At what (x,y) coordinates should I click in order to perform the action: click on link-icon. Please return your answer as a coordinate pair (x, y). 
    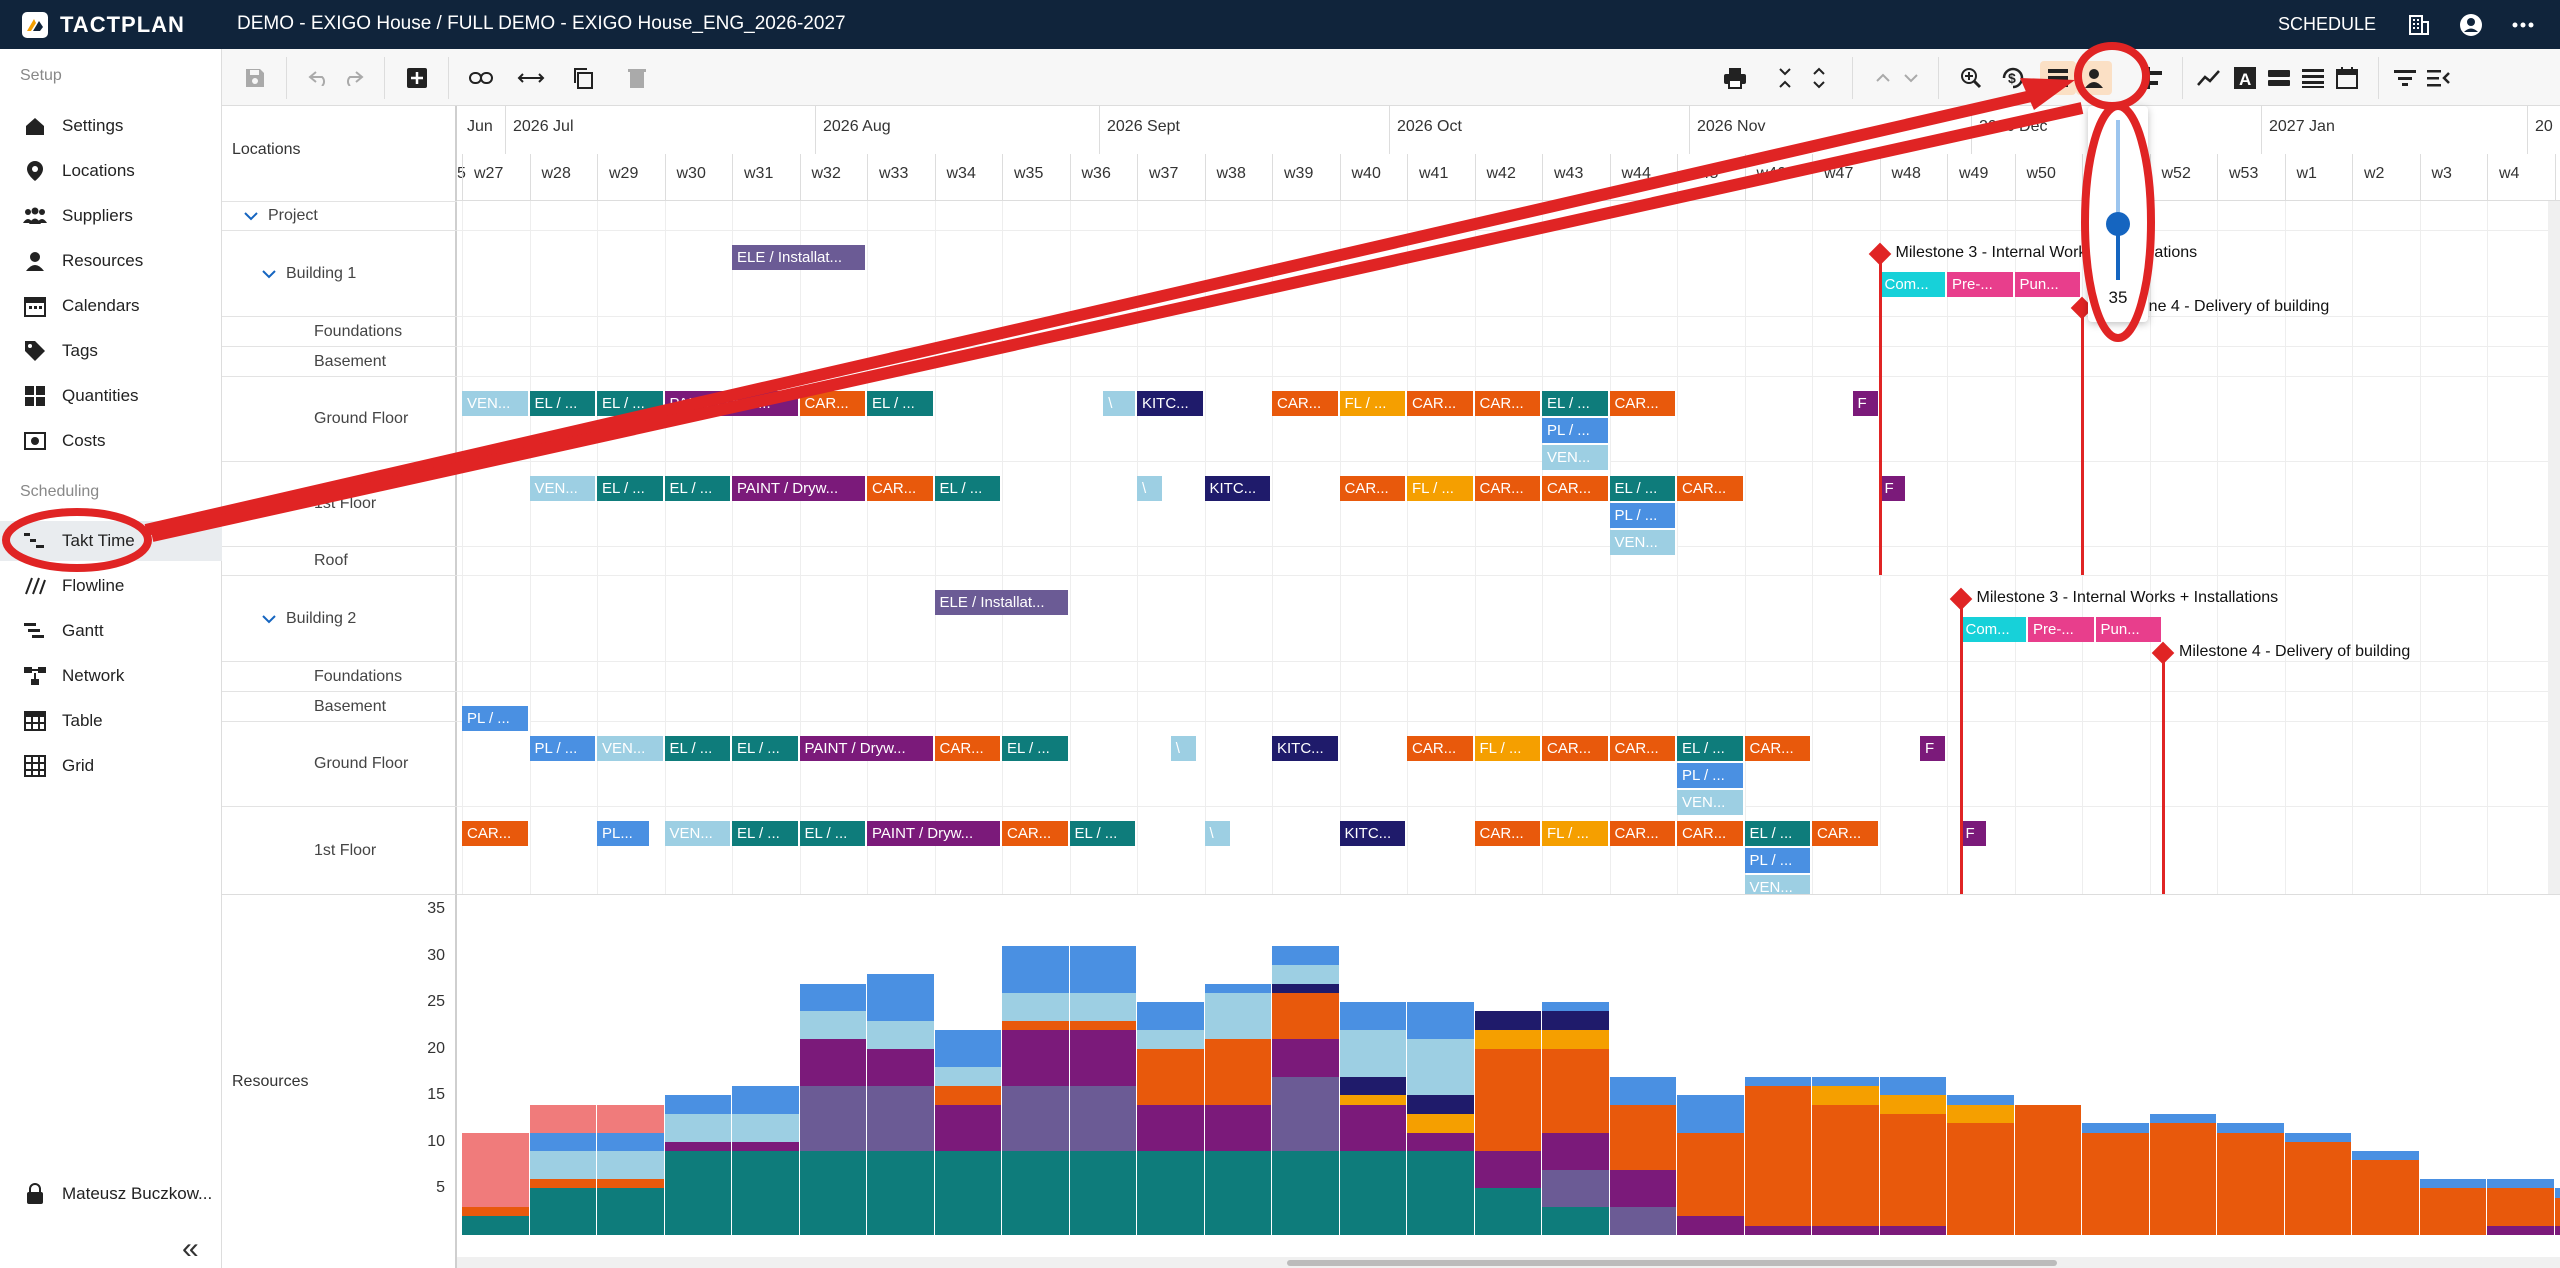
    Looking at the image, I should click on (481, 78).